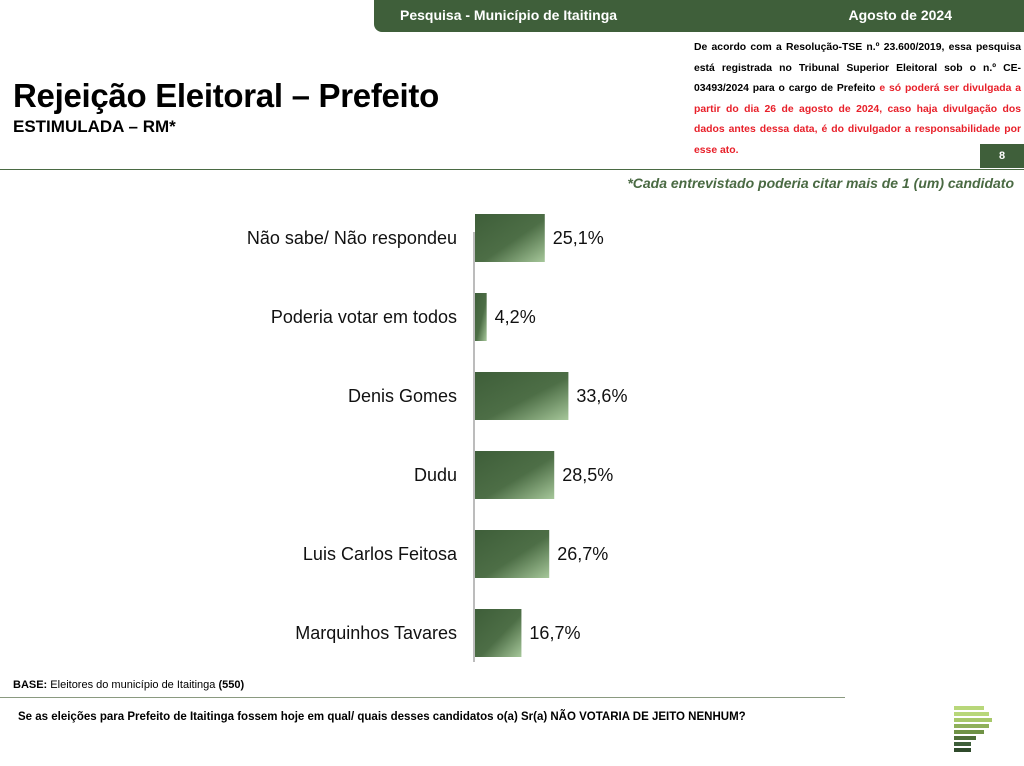  What do you see at coordinates (231, 685) in the screenshot?
I see `base-count: (550)` at bounding box center [231, 685].